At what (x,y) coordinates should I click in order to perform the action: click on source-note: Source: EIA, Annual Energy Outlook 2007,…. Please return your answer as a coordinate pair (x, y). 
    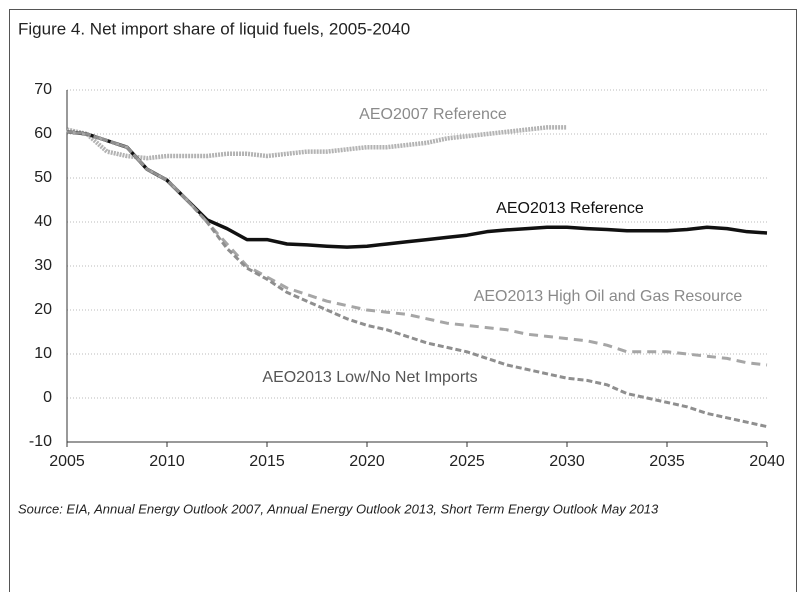
    Looking at the image, I should click on (338, 508).